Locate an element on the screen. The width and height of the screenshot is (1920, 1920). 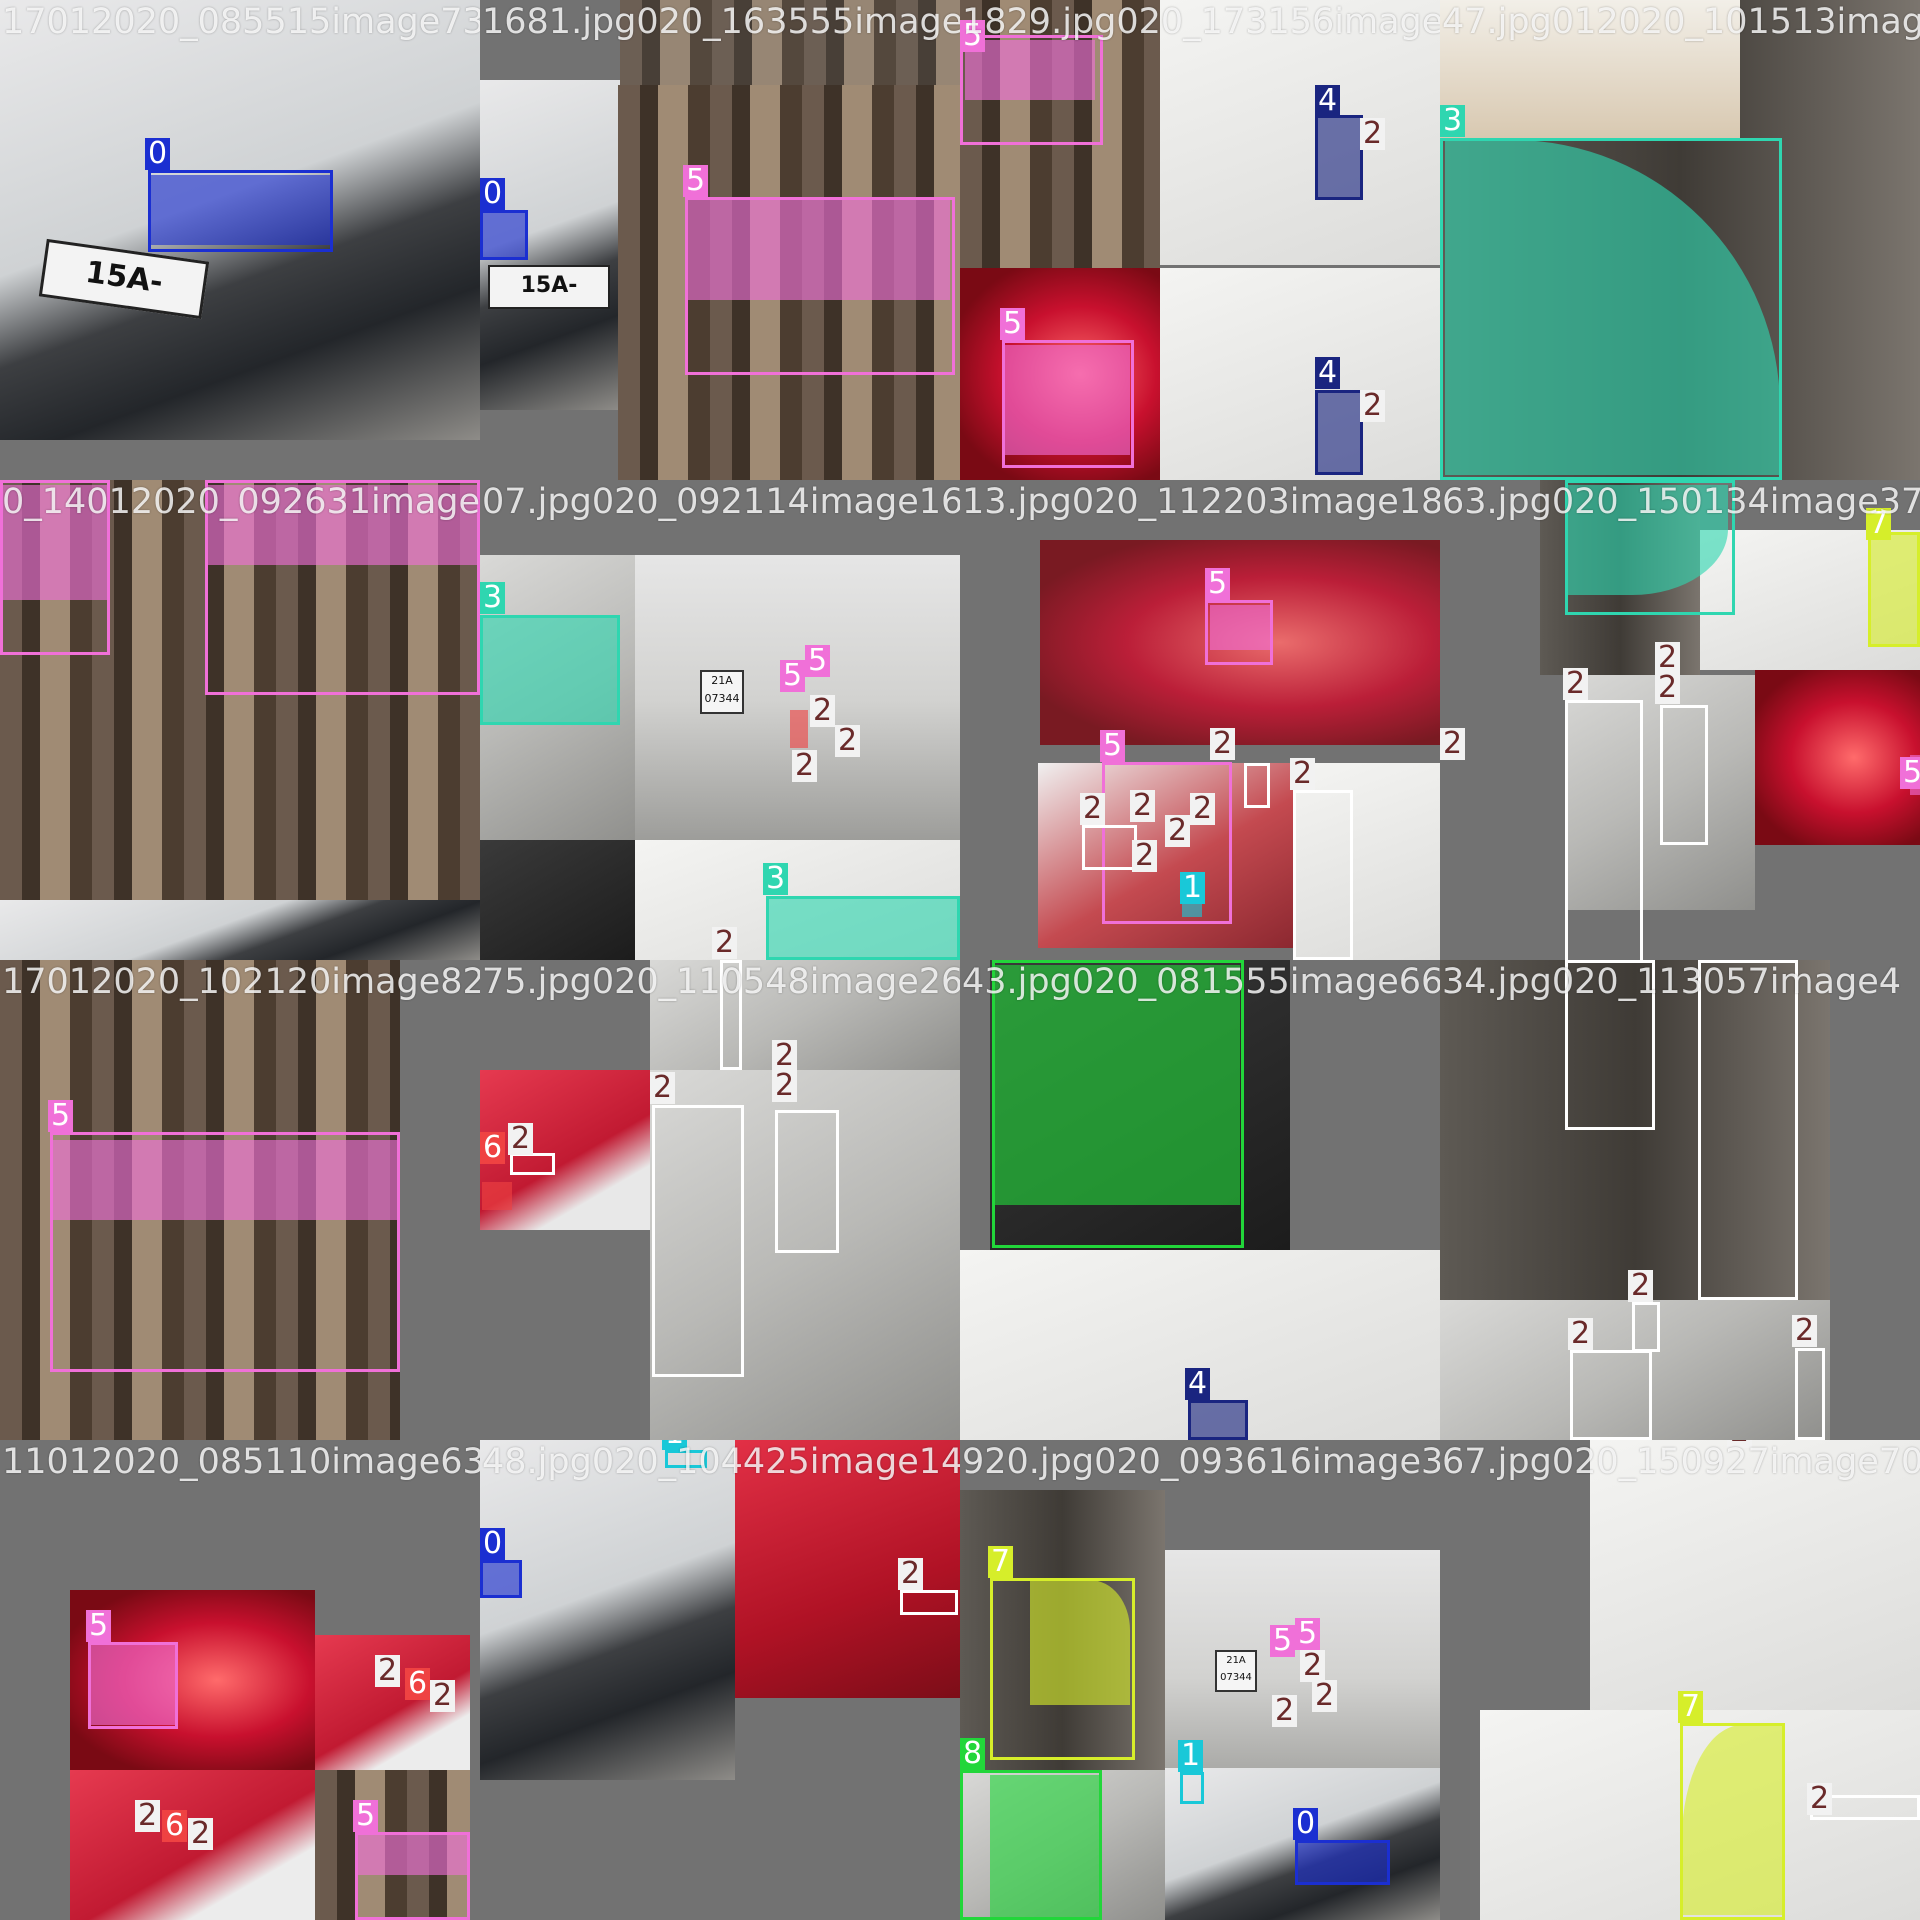
class-label: 3 is located at coordinates (493, 598).